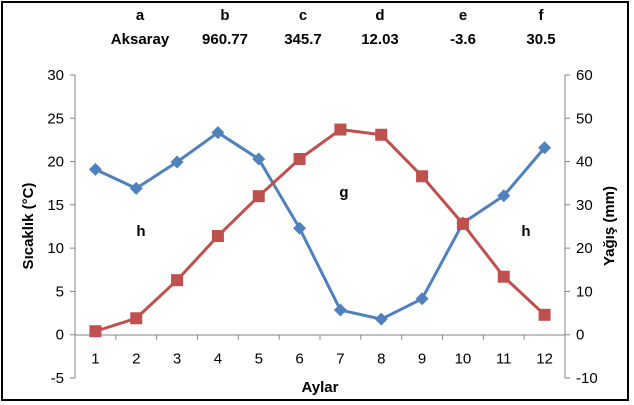 This screenshot has height=405, width=634. Describe the element at coordinates (380, 39) in the screenshot. I see `header-value-d: 12.03` at that location.